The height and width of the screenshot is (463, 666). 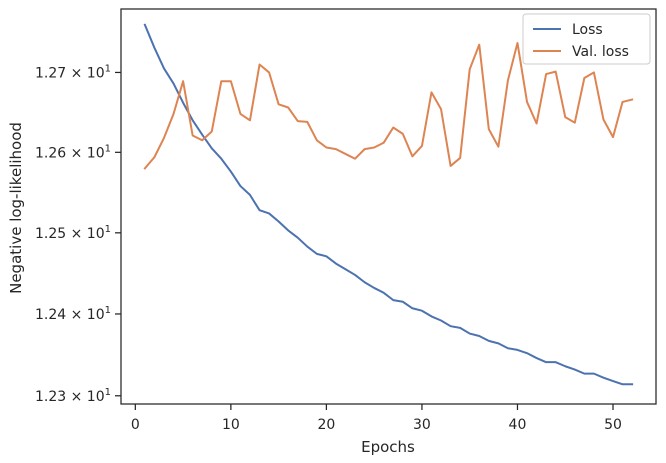 What do you see at coordinates (600, 52) in the screenshot?
I see `legend-label-2: Val. loss` at bounding box center [600, 52].